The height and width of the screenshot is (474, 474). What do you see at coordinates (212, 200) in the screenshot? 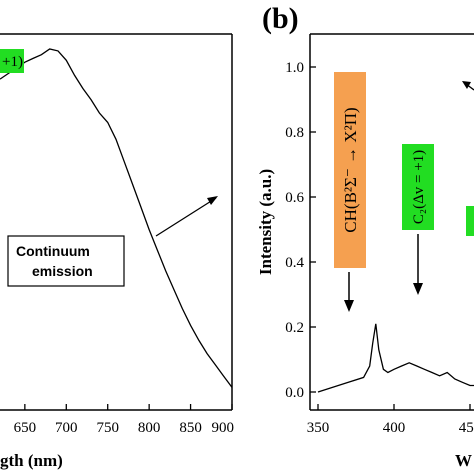
I see `continuum-arrow-head` at bounding box center [212, 200].